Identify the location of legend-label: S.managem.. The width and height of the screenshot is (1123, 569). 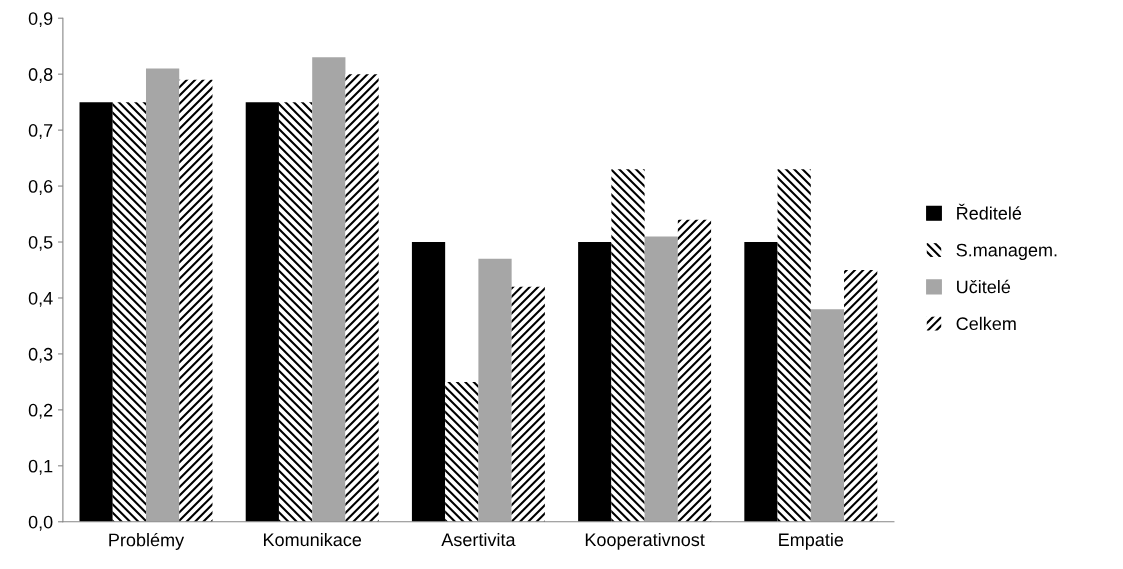
(1006, 252).